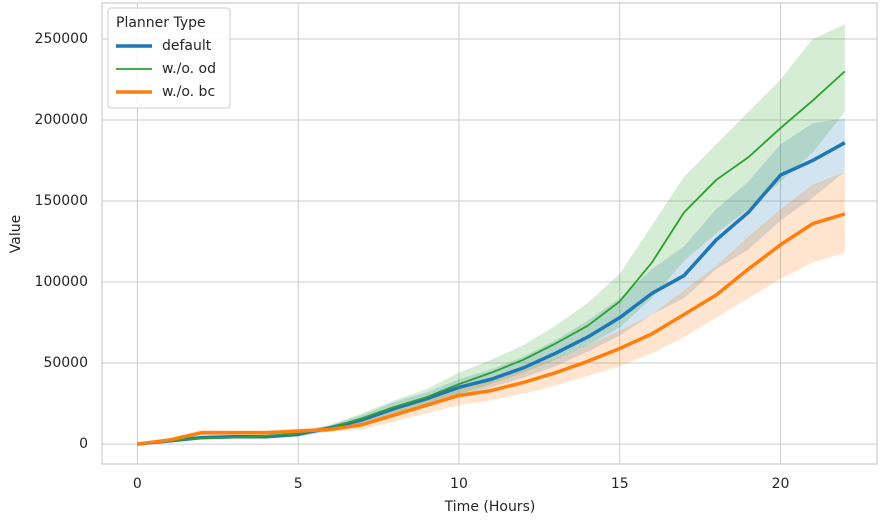  I want to click on legend-box, so click(169, 58).